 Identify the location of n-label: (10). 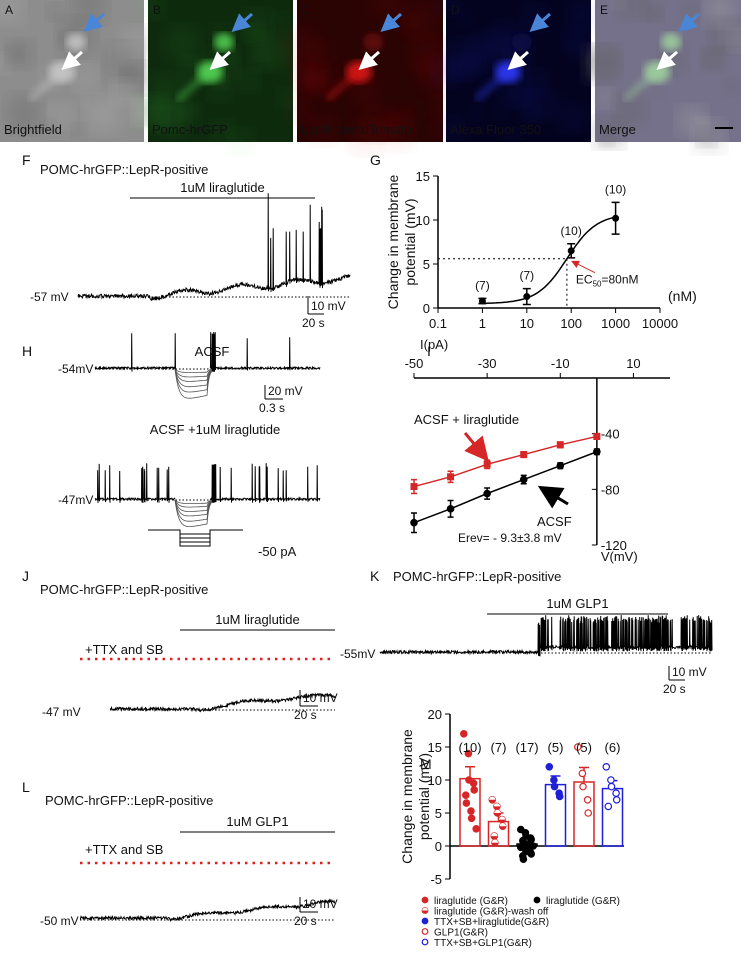
(571, 231).